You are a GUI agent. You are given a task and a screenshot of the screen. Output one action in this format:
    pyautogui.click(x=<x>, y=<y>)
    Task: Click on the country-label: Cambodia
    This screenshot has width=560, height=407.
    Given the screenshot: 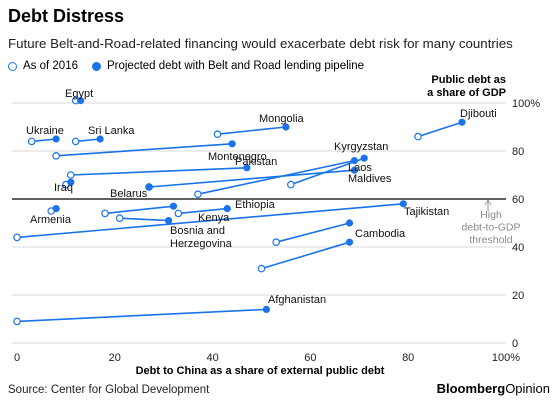 What is the action you would take?
    pyautogui.click(x=380, y=234)
    